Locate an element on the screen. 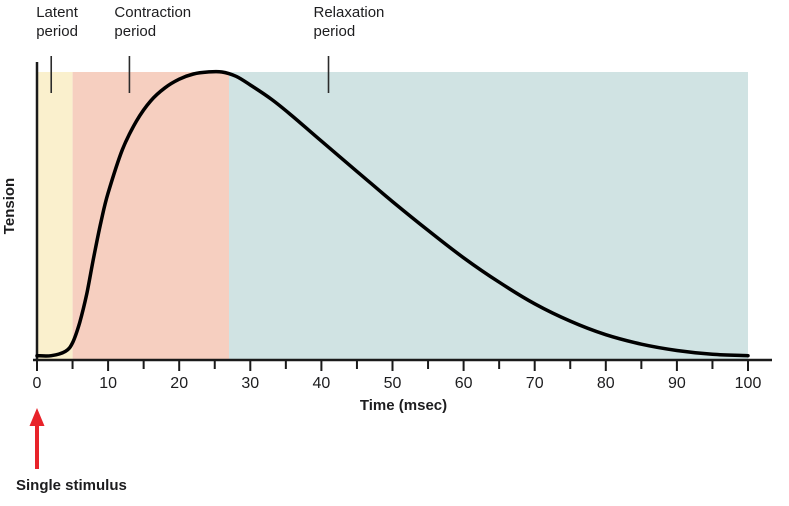 The image size is (789, 506). region-label-contraction: Contraction period is located at coordinates (153, 22).